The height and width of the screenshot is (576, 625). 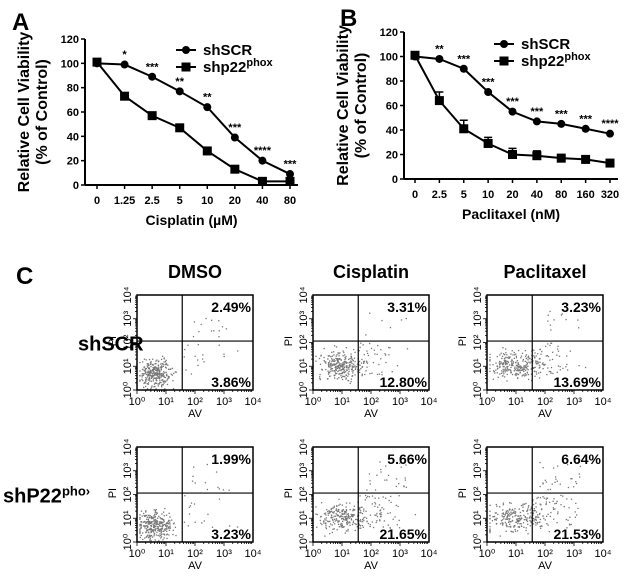 I want to click on lower-right-percent: 12.80%, so click(x=404, y=382).